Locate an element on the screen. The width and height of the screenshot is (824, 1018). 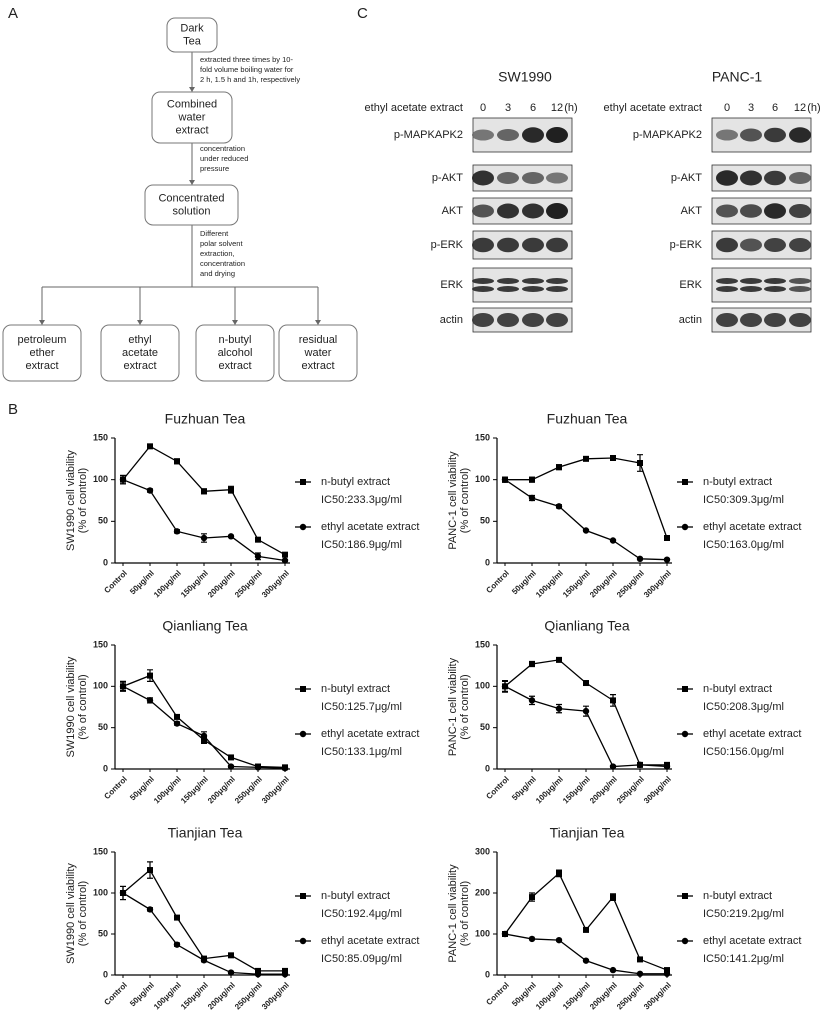
x-tick-label: 250μg/ml is located at coordinates (248, 996).